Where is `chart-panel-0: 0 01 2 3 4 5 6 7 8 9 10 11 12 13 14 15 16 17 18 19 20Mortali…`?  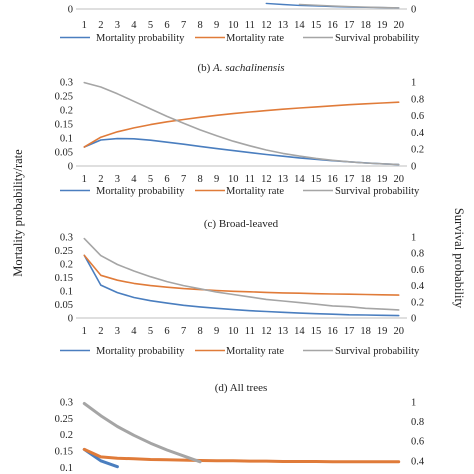 chart-panel-0: 0 01 2 3 4 5 6 7 8 9 10 11 12 13 14 15 16 17 18 19 20Mortali… is located at coordinates (240, 23).